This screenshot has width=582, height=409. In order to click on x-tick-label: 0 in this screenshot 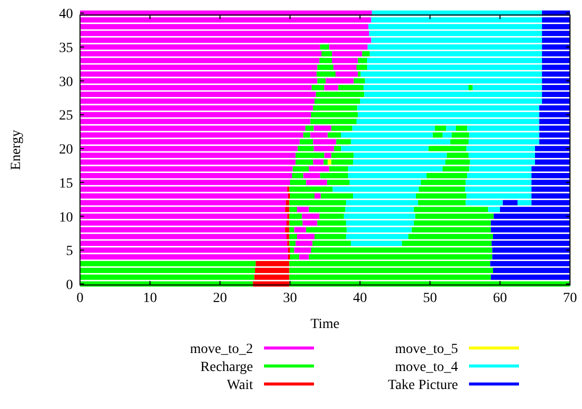, I will do `click(80, 298)`.